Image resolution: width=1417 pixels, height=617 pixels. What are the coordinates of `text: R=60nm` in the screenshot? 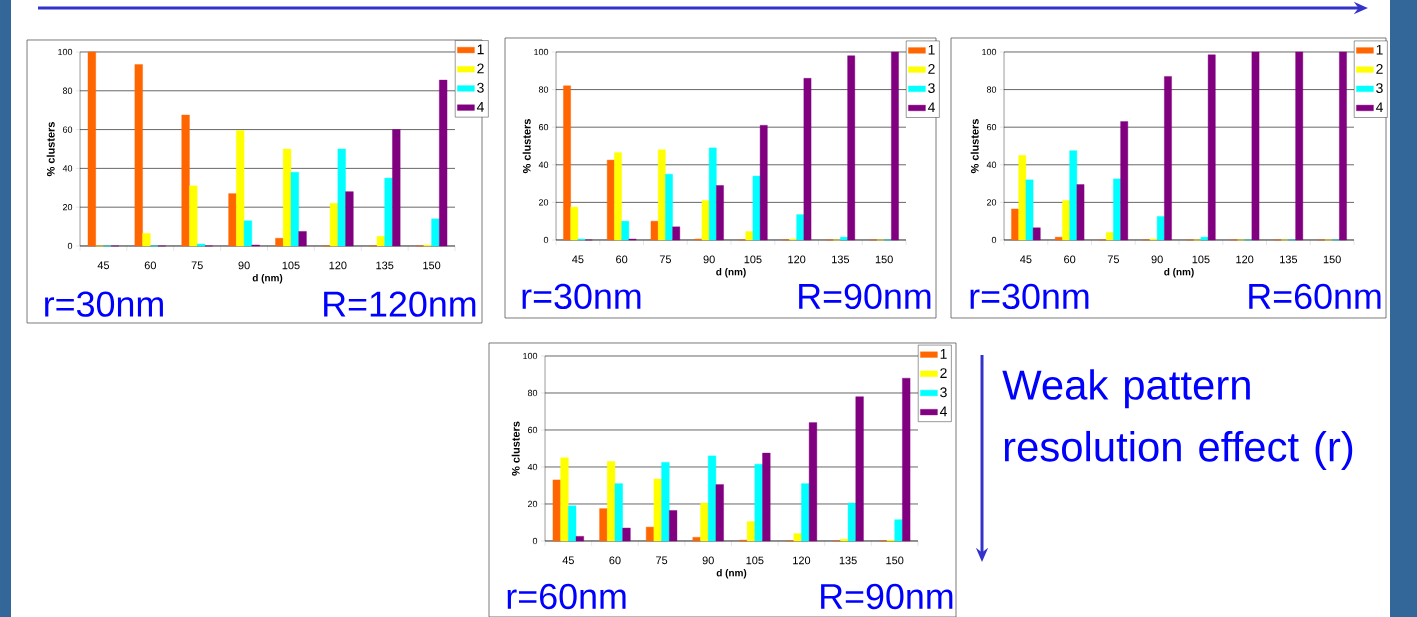 It's located at (1315, 296).